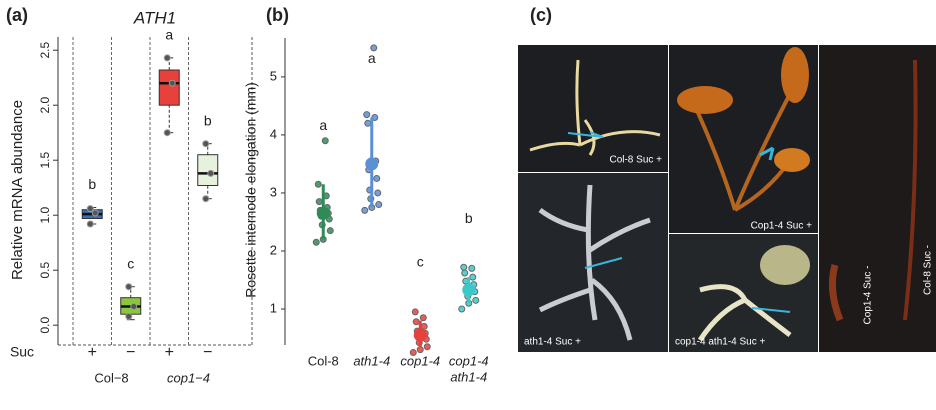 This screenshot has height=410, width=936. What do you see at coordinates (541, 15) in the screenshot?
I see `panel-label: (c)` at bounding box center [541, 15].